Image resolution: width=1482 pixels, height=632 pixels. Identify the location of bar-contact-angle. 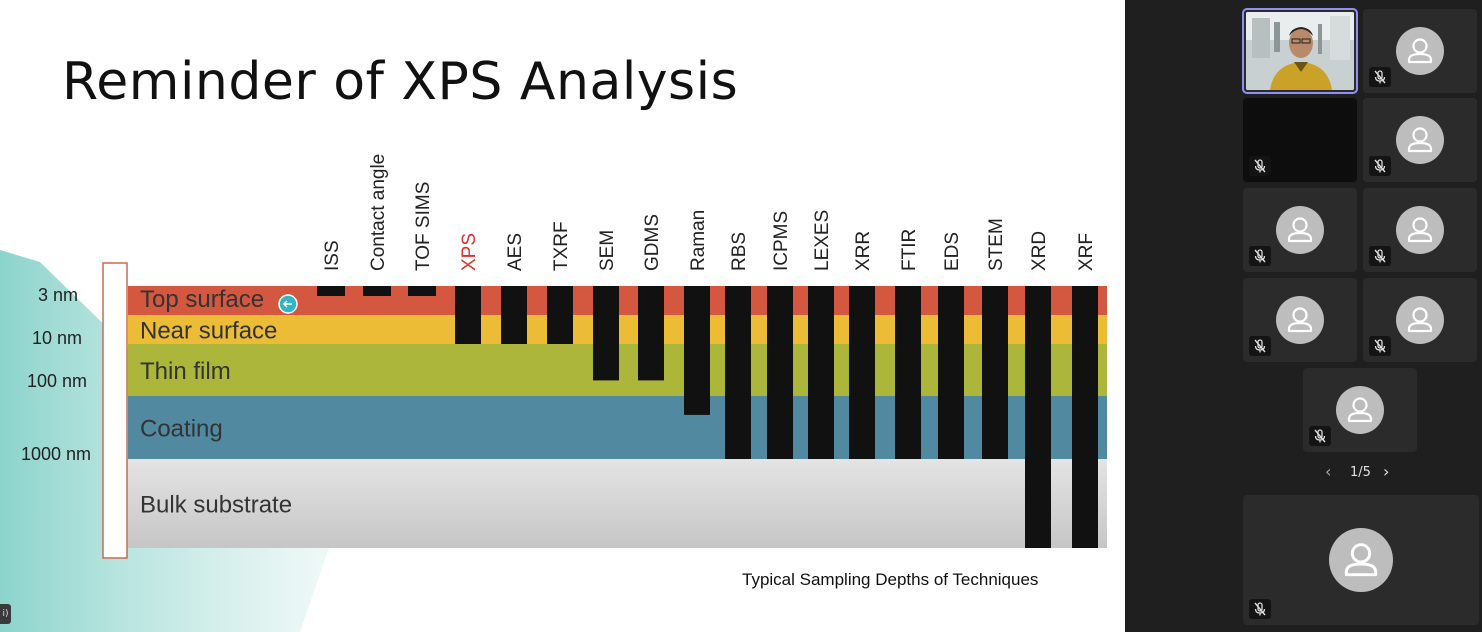
(377, 291).